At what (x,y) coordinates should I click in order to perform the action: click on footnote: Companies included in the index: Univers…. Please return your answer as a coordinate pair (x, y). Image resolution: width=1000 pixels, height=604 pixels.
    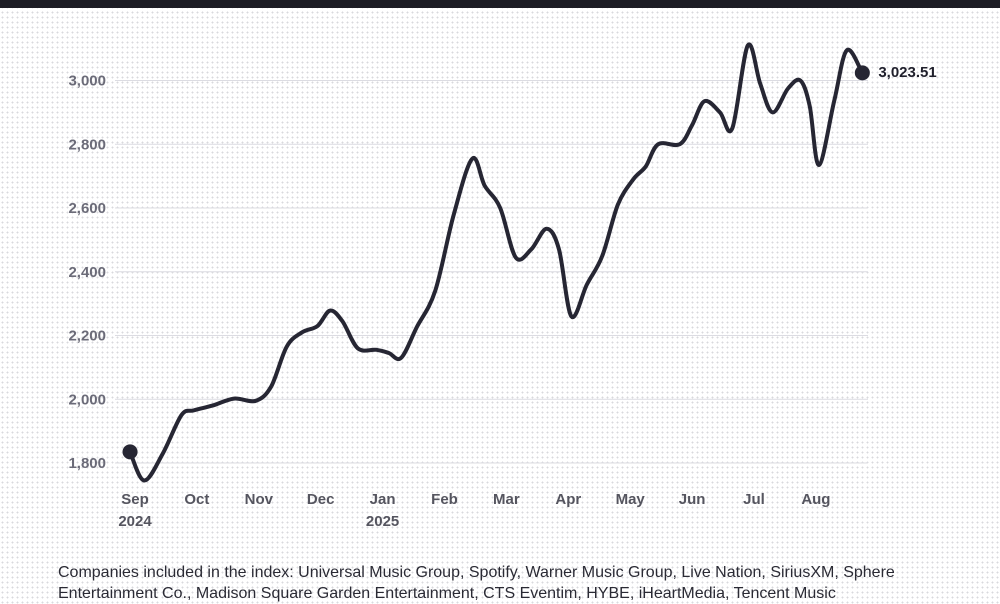
    Looking at the image, I should click on (476, 583).